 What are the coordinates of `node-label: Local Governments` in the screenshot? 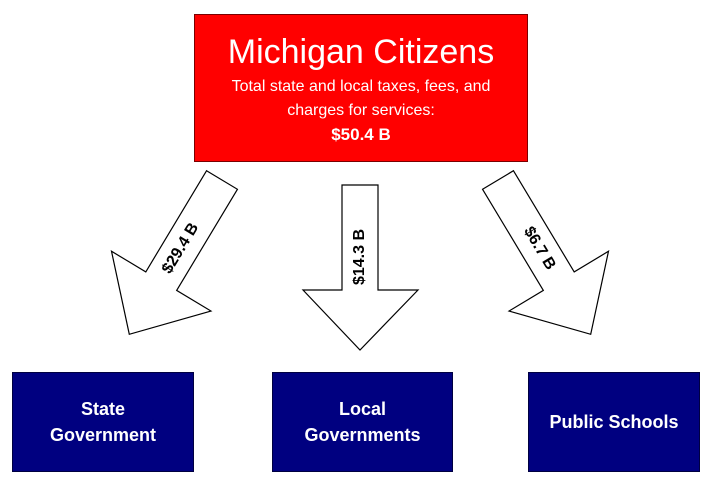 It's located at (362, 422).